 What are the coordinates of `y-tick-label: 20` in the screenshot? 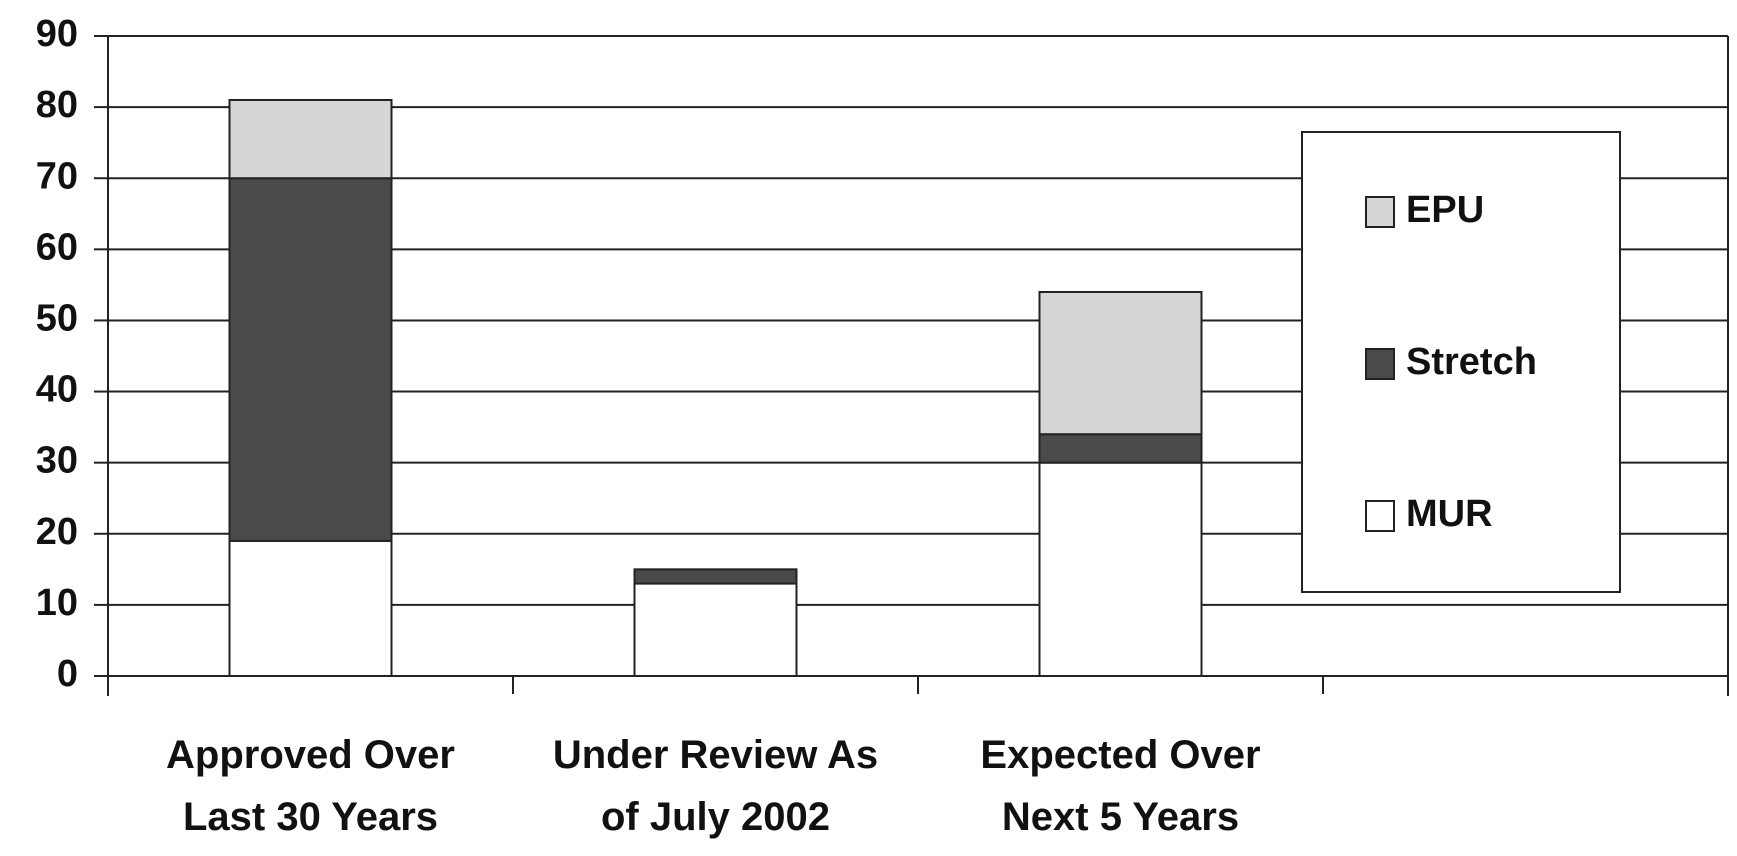 It's located at (57, 532).